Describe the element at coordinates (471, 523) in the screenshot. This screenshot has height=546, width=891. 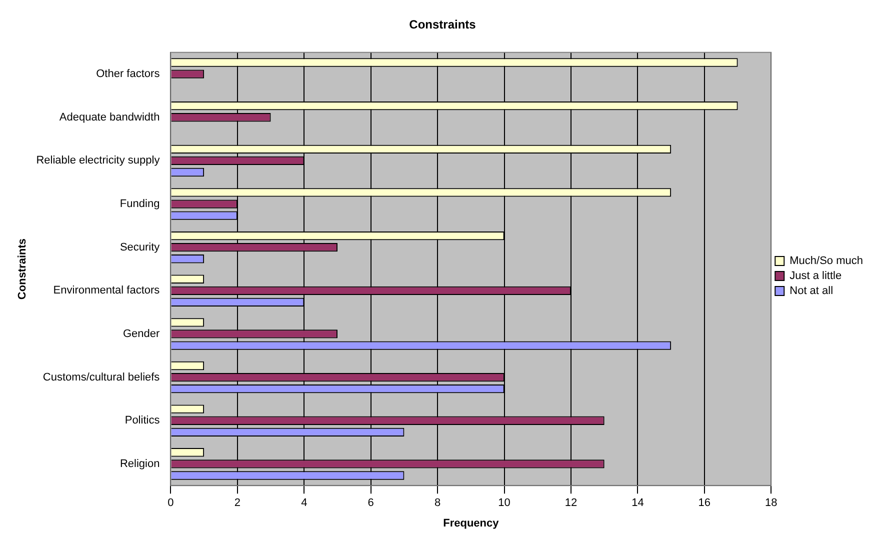
I see `x-axis-title: Frequency` at that location.